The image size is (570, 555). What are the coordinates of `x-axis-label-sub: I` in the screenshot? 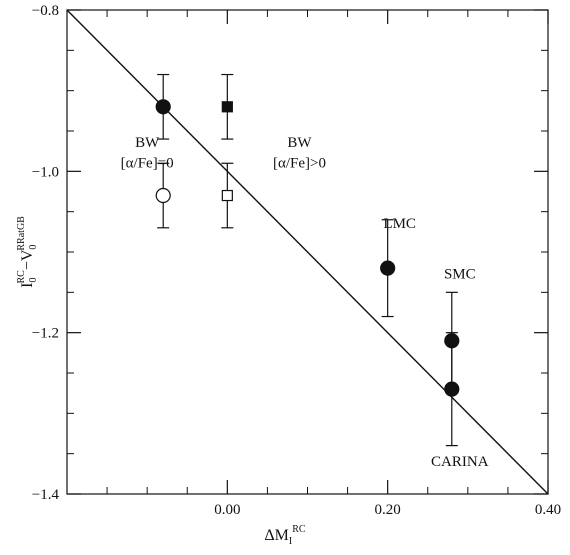 It's located at (290, 541).